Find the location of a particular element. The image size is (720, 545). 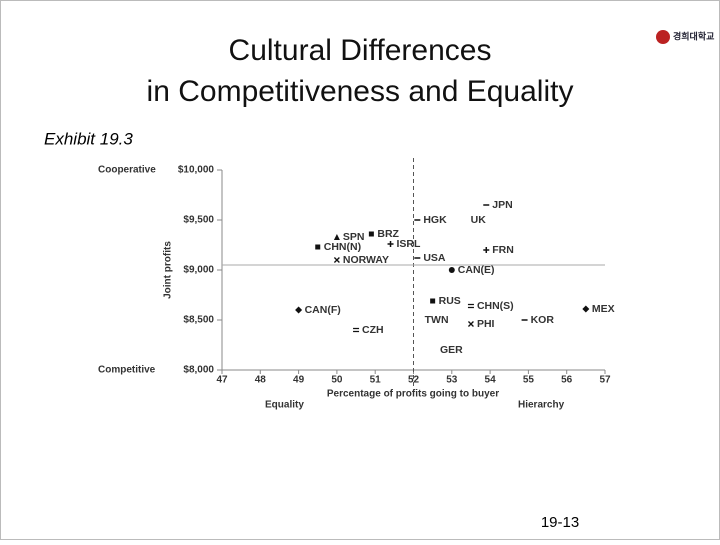

x-tick-label: 54 is located at coordinates (491, 380).